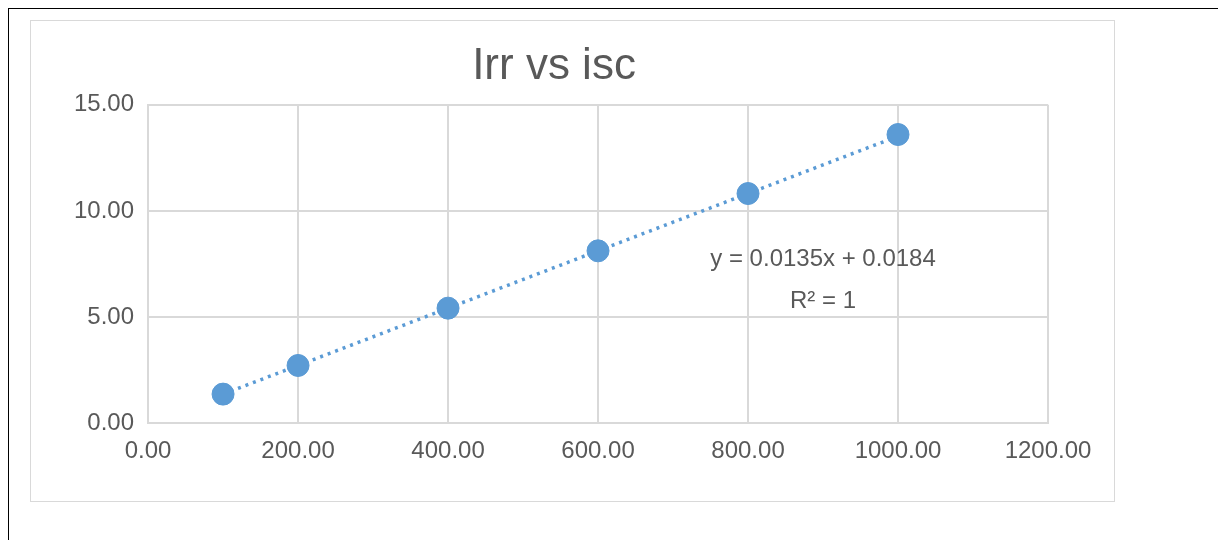 The height and width of the screenshot is (540, 1218). Describe the element at coordinates (823, 258) in the screenshot. I see `annotation: y = 0.0135x + 0.0184` at that location.